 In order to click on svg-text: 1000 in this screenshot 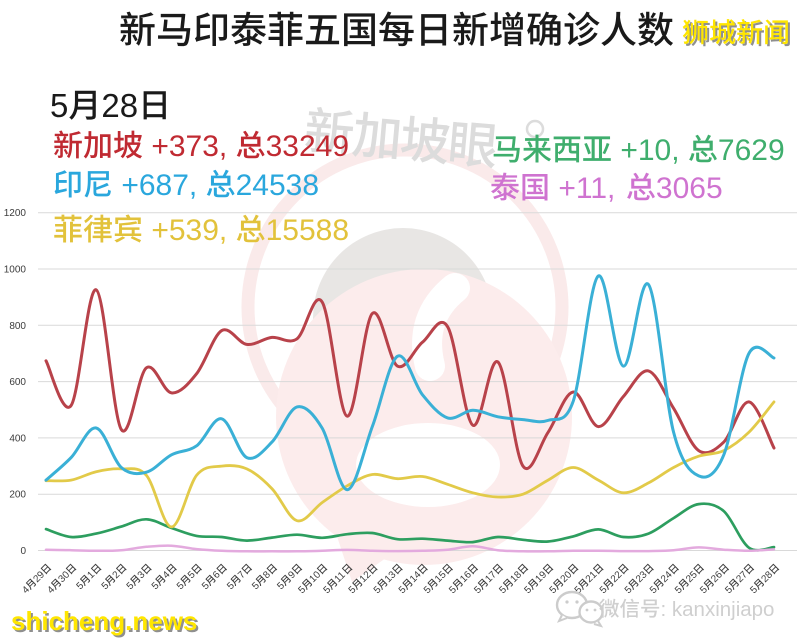, I will do `click(15, 270)`.